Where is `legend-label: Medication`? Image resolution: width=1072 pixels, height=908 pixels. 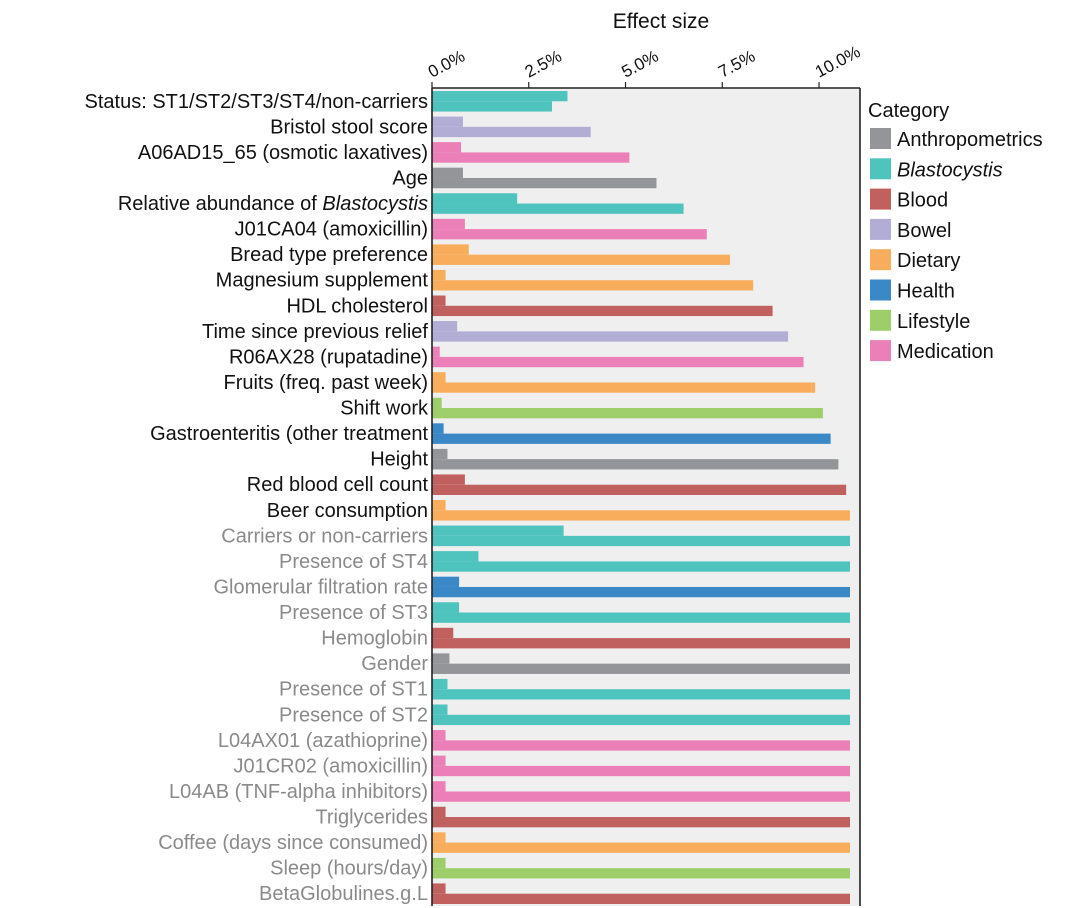 legend-label: Medication is located at coordinates (945, 352).